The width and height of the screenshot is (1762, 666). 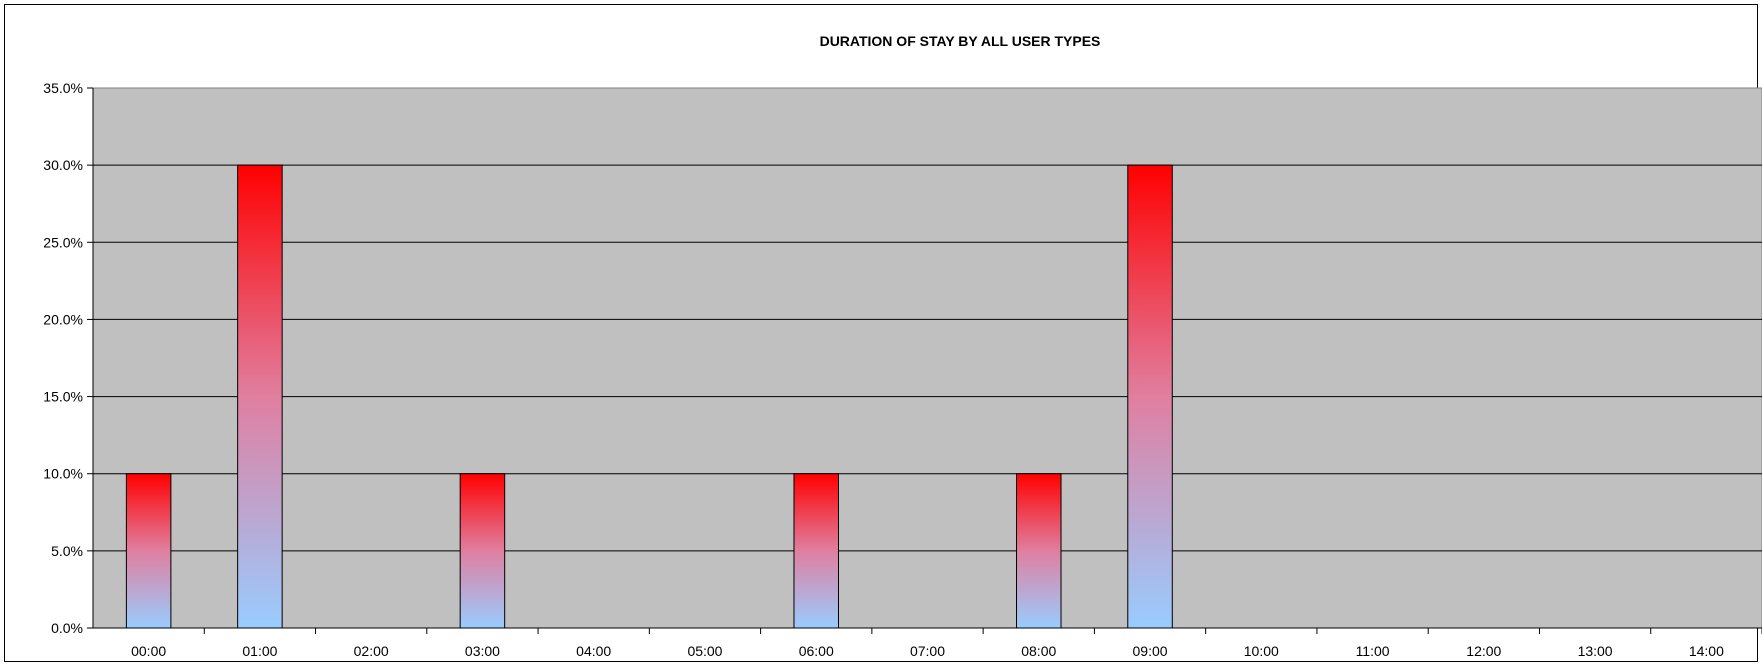 What do you see at coordinates (1706, 651) in the screenshot?
I see `x-tick-label: 14:00` at bounding box center [1706, 651].